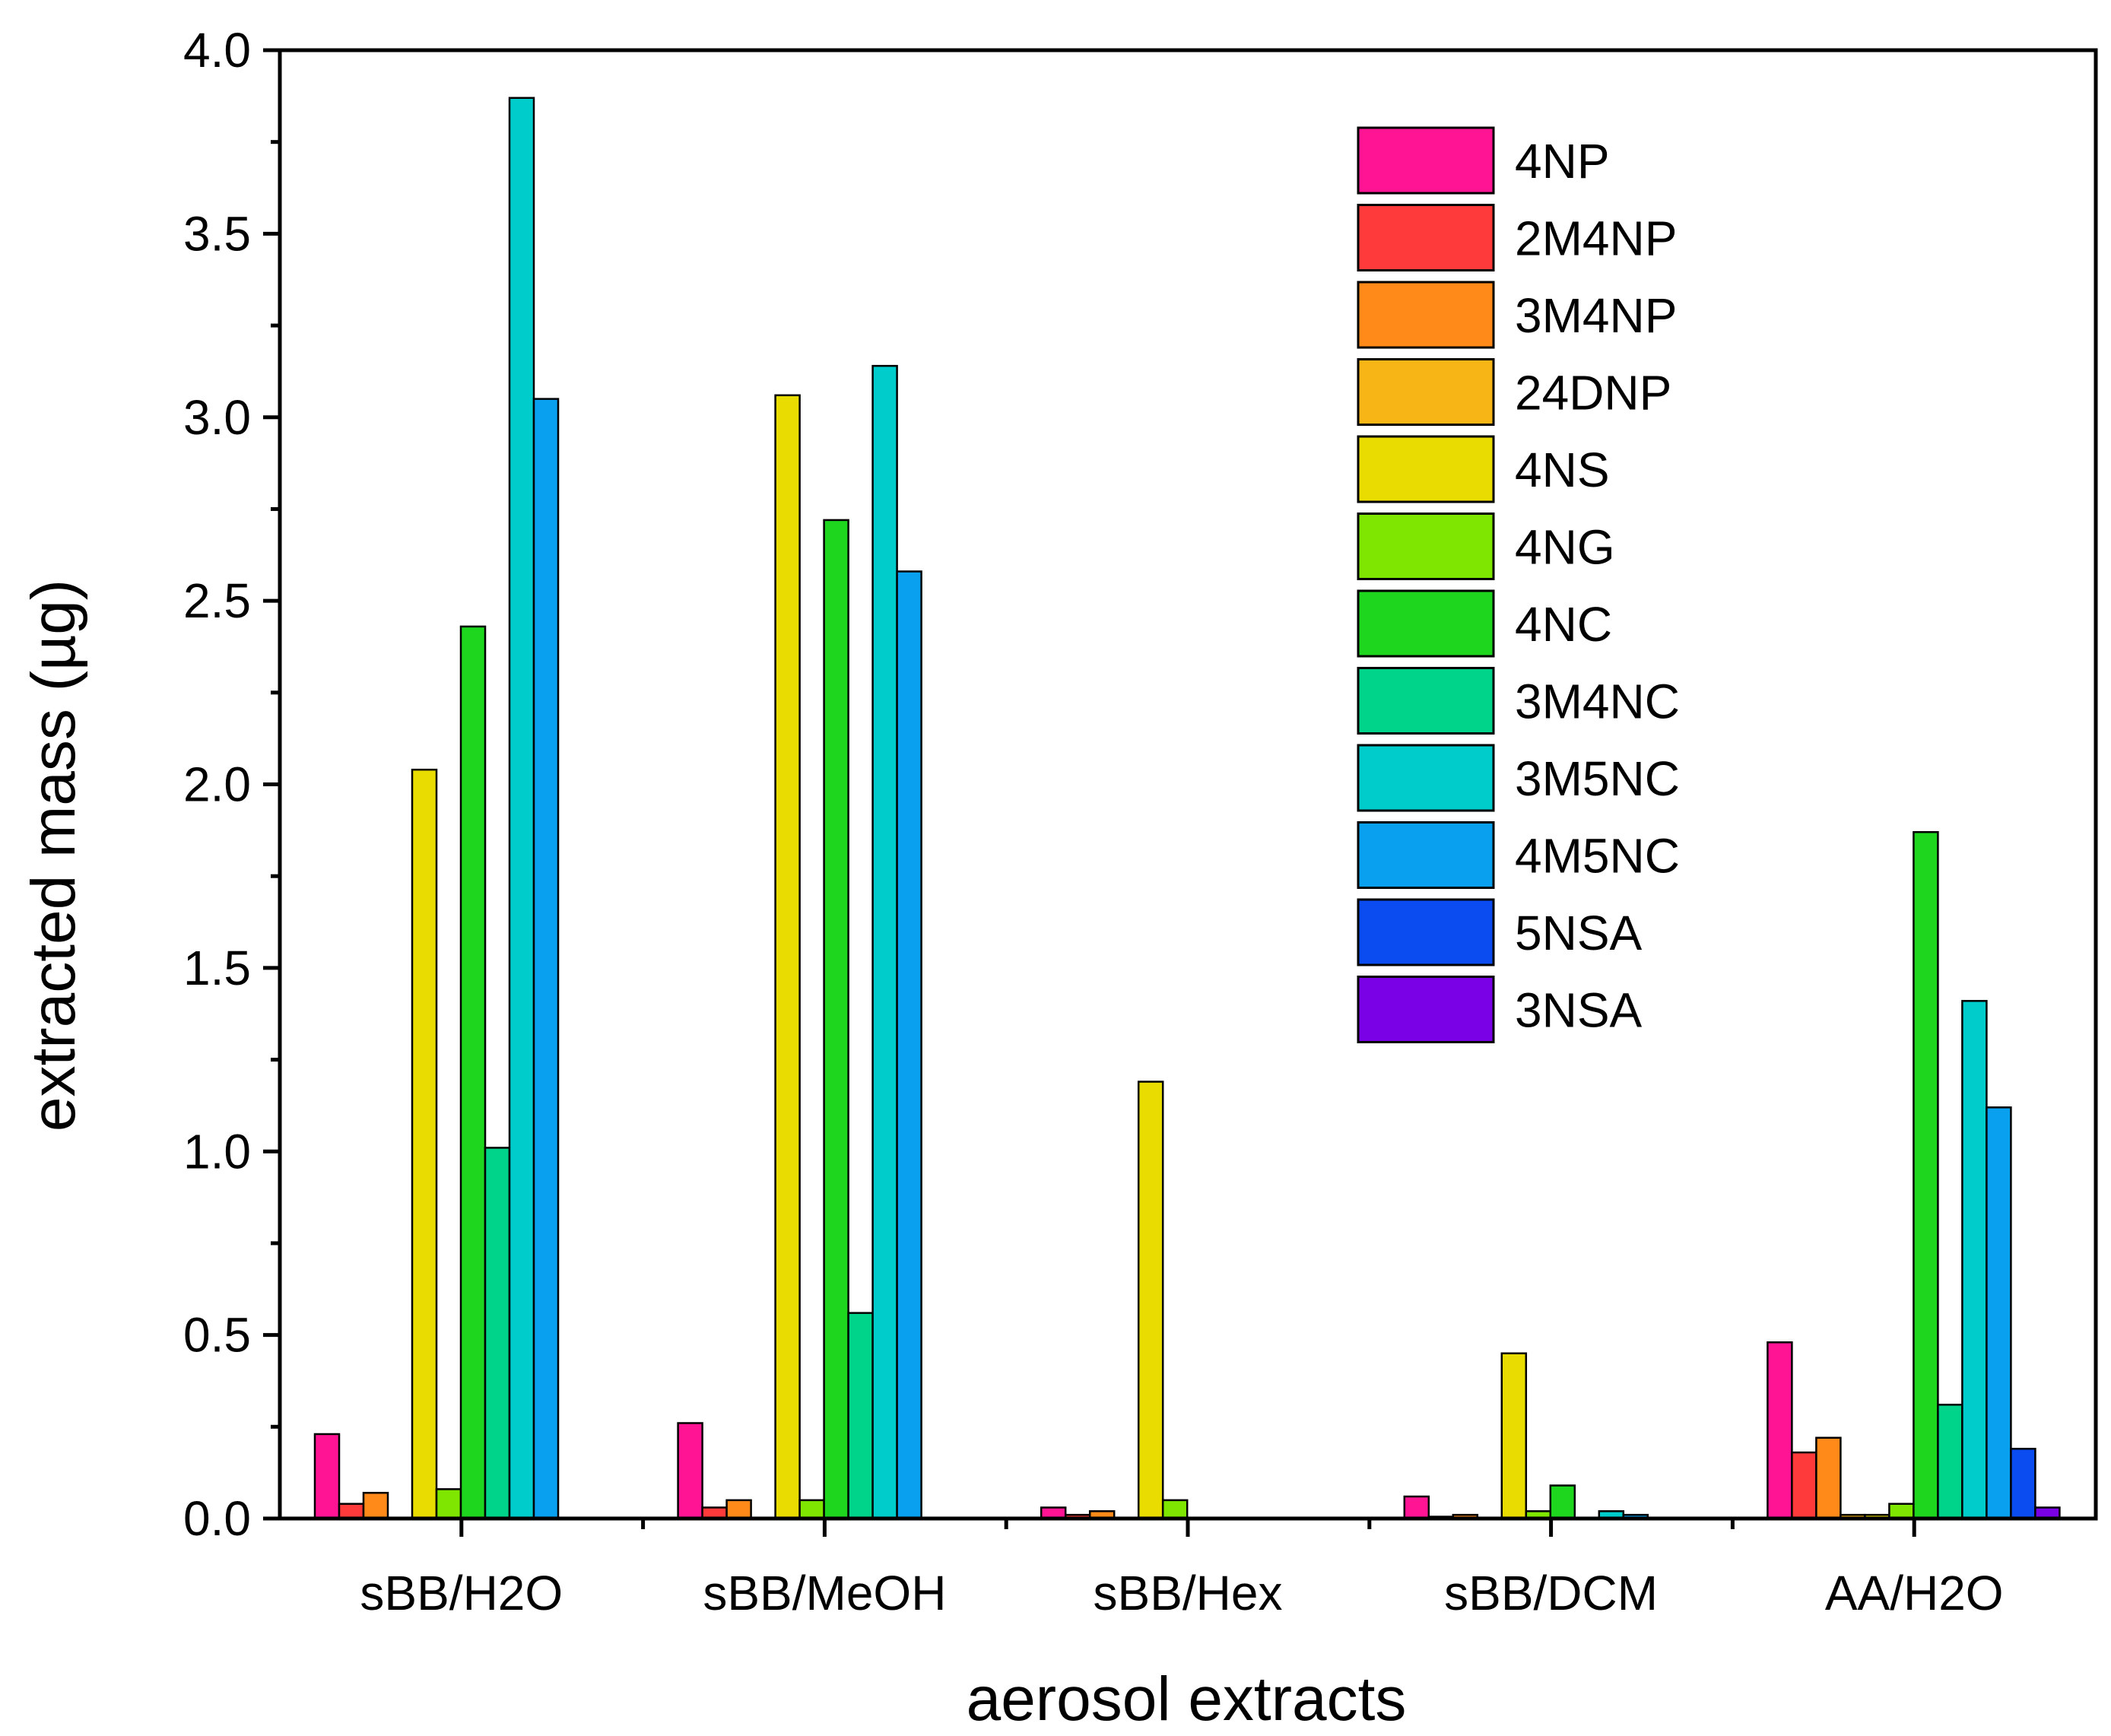 The image size is (2111, 1736). I want to click on bar-5nsa-aa-h2o, so click(2023, 1484).